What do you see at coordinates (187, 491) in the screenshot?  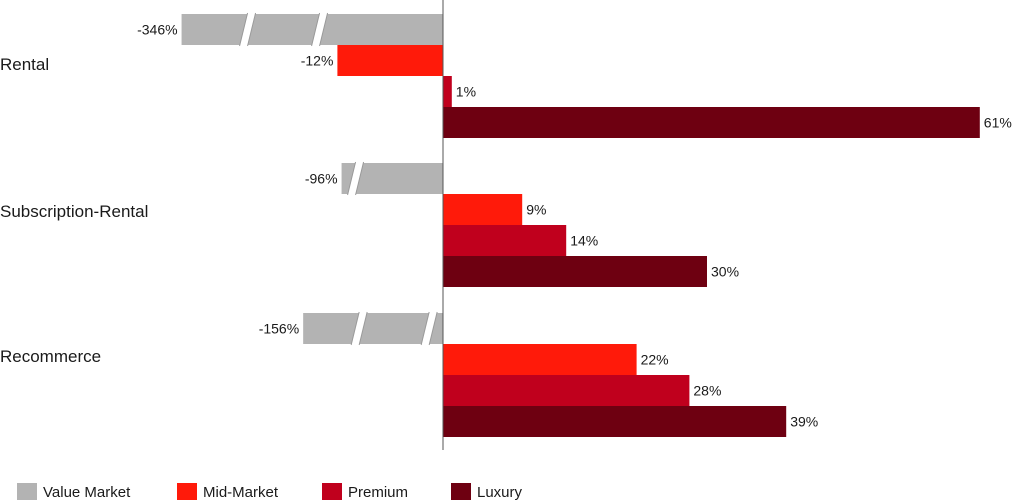 I see `legend-swatch-mid-market` at bounding box center [187, 491].